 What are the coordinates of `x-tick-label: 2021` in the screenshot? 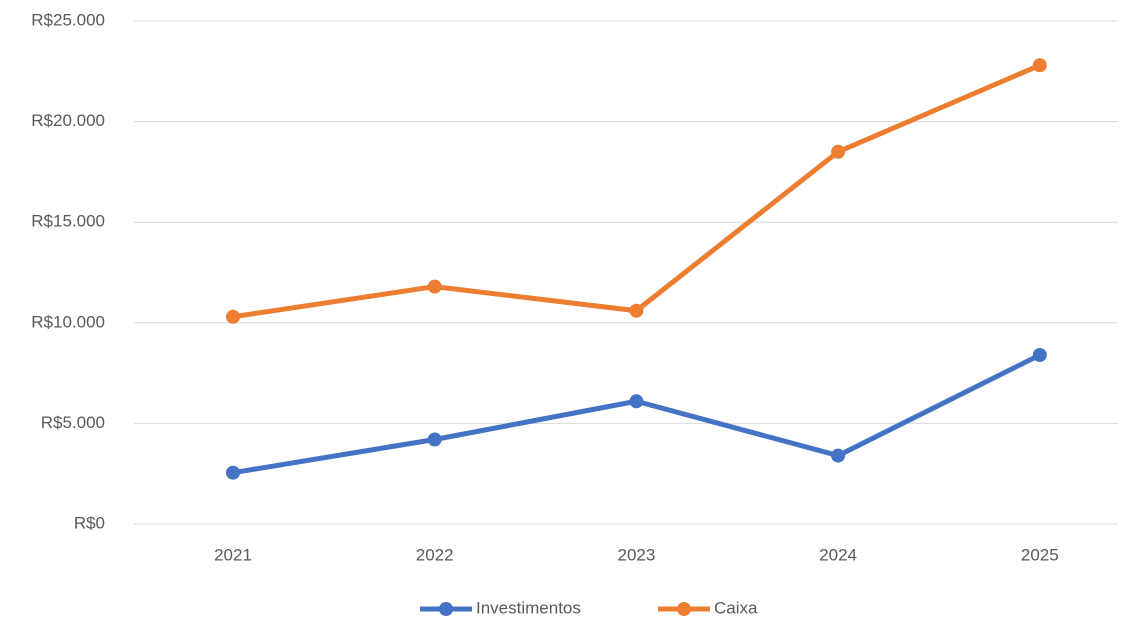 It's located at (233, 554).